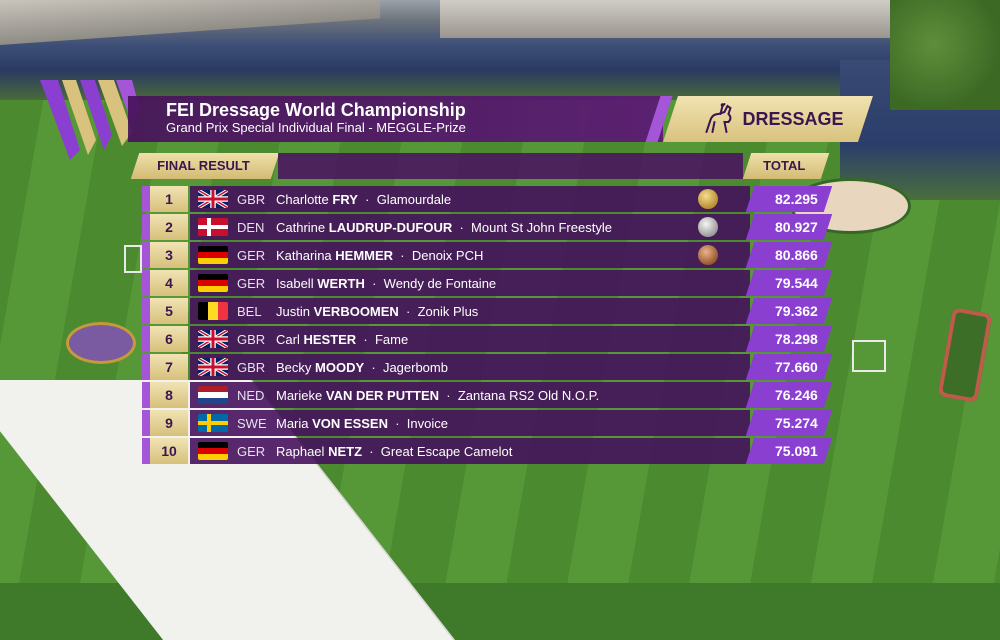  Describe the element at coordinates (793, 119) in the screenshot. I see `discipline-label: DRESSAGE` at that location.